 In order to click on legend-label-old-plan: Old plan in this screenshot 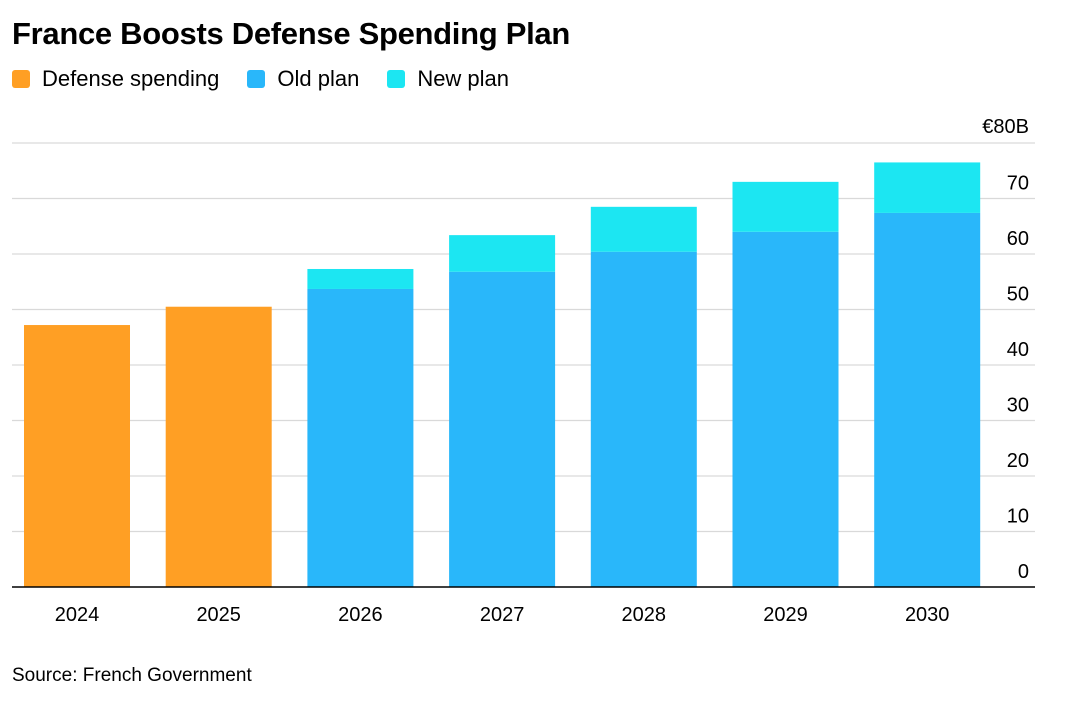, I will do `click(318, 78)`.